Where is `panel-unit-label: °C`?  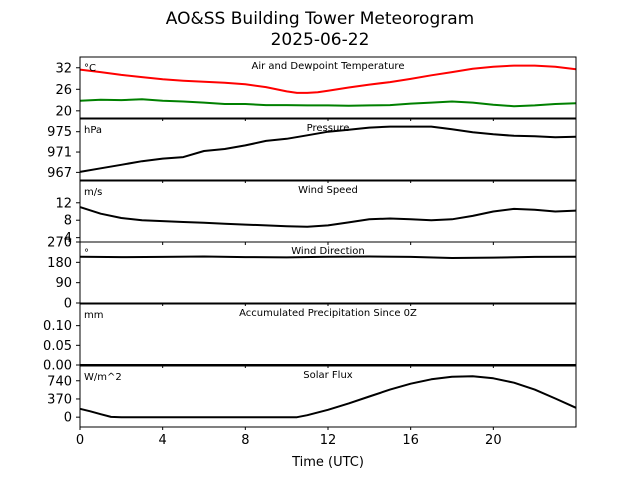 panel-unit-label: °C is located at coordinates (90, 68).